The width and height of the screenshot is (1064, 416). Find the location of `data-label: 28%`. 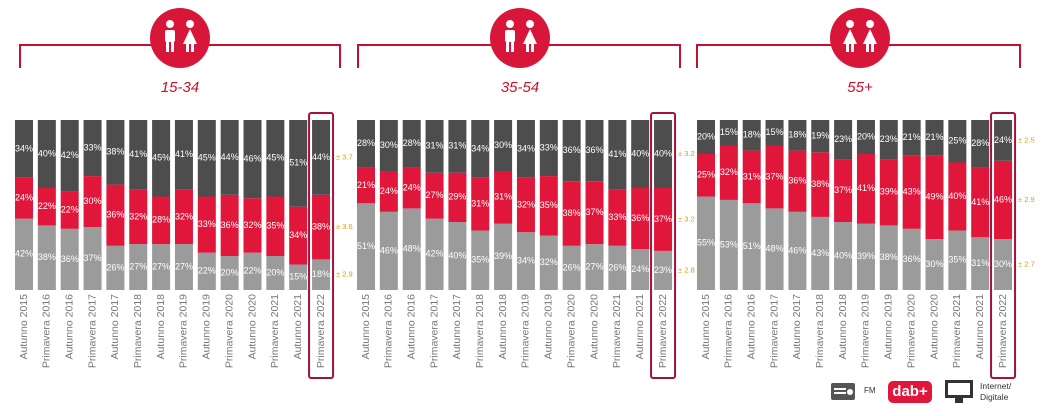

data-label: 28% is located at coordinates (366, 143).